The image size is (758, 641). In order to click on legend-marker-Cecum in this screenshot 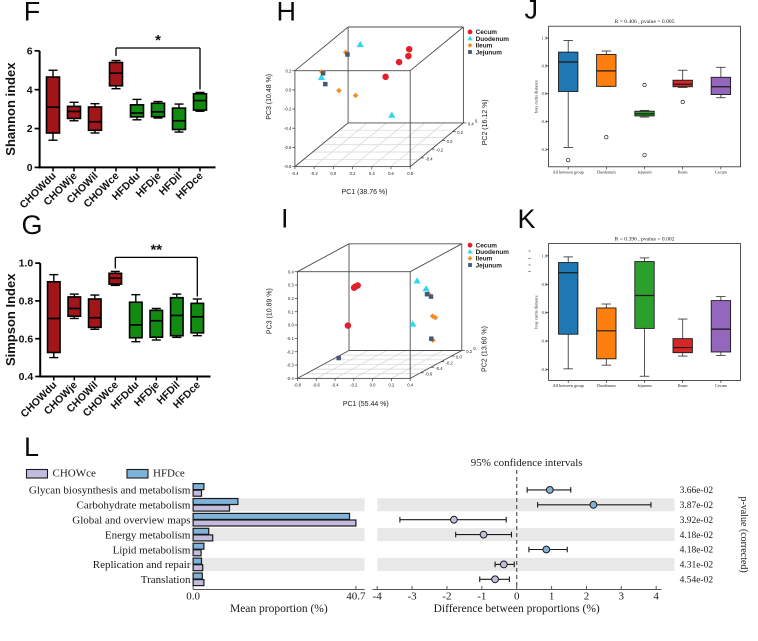, I will do `click(470, 32)`.